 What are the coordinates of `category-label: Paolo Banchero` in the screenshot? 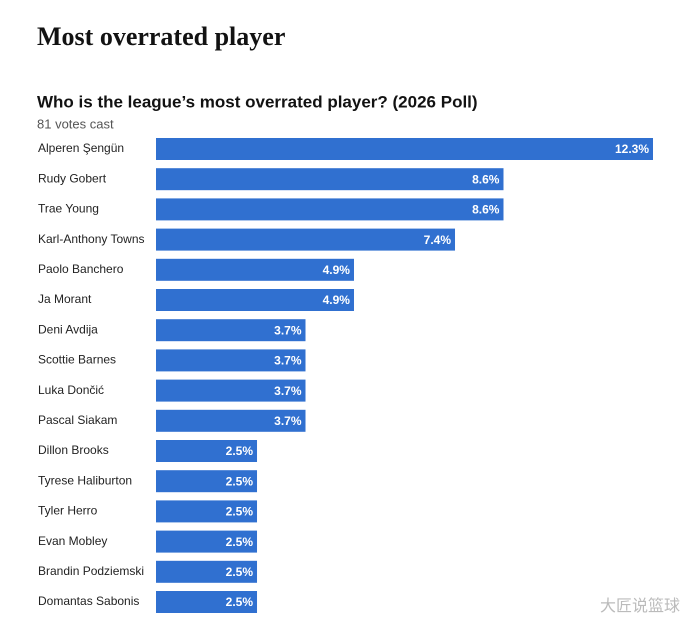 It's located at (81, 269).